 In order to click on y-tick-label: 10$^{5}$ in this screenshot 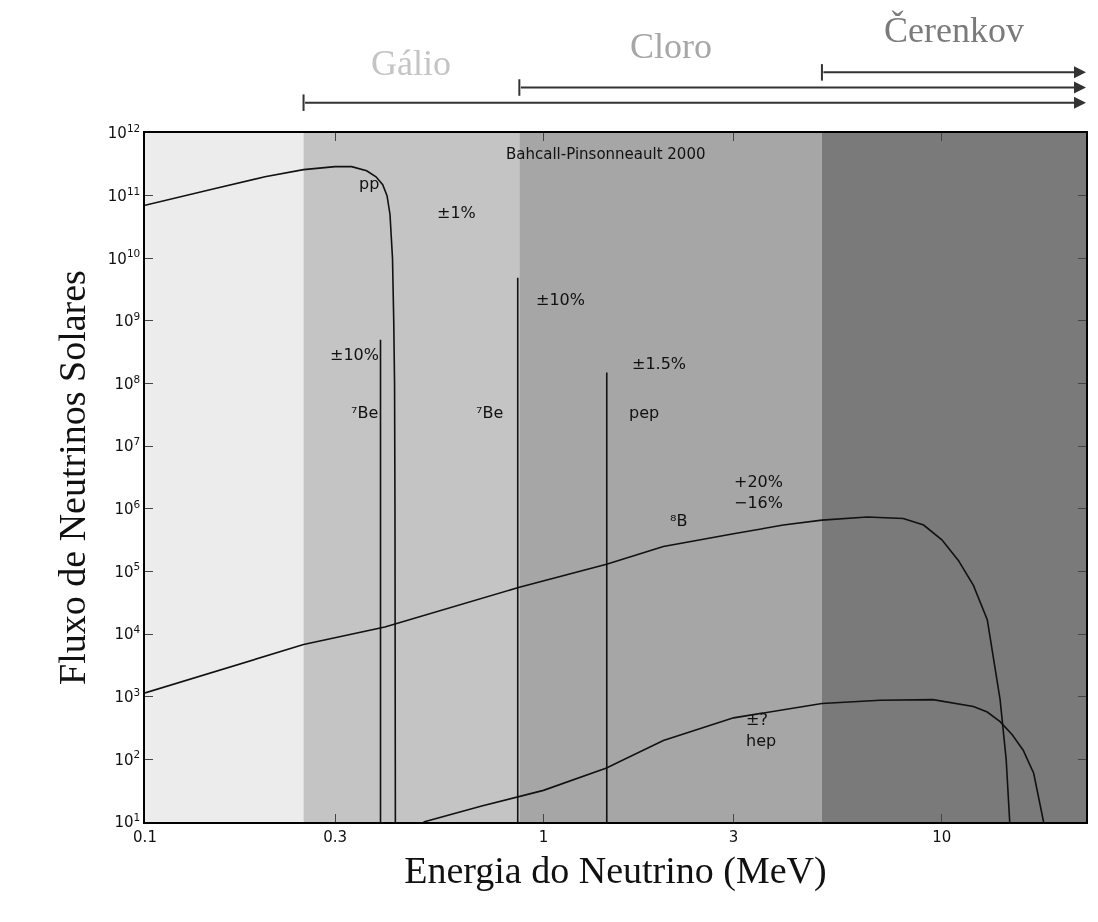, I will do `click(127, 570)`.